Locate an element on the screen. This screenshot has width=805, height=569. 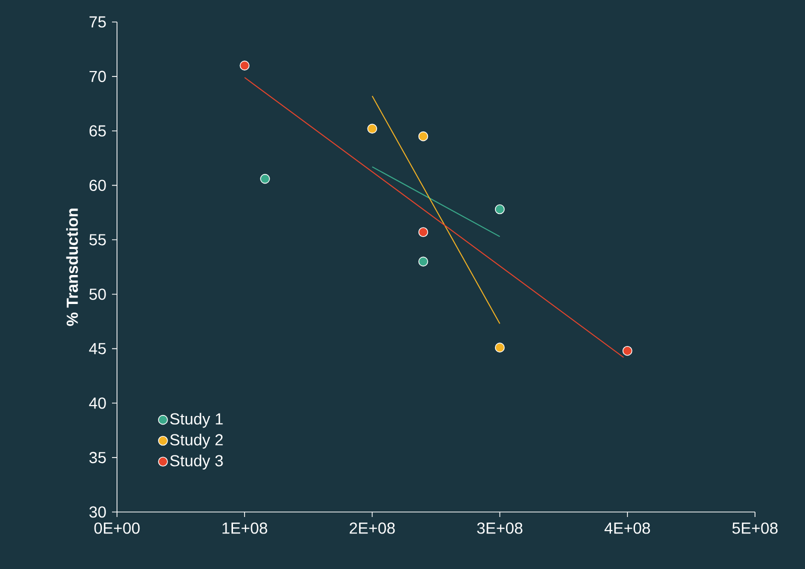
legend-label: Study 1 is located at coordinates (196, 420).